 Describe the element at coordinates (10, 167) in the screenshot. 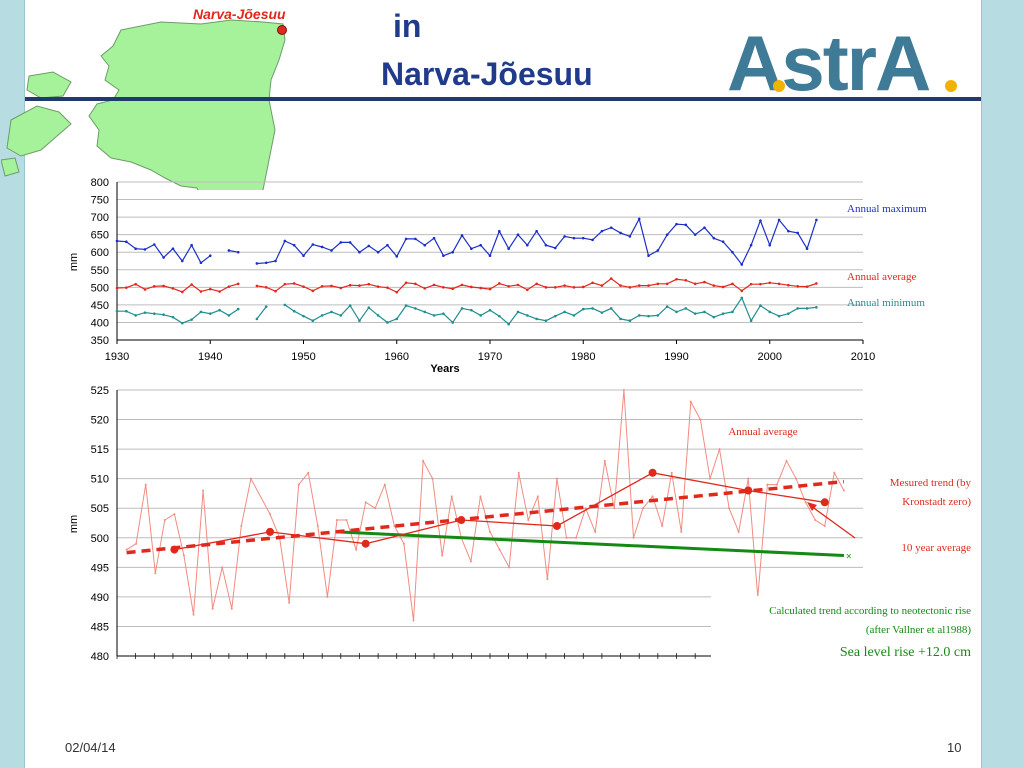

I see `map-island-tiny` at that location.